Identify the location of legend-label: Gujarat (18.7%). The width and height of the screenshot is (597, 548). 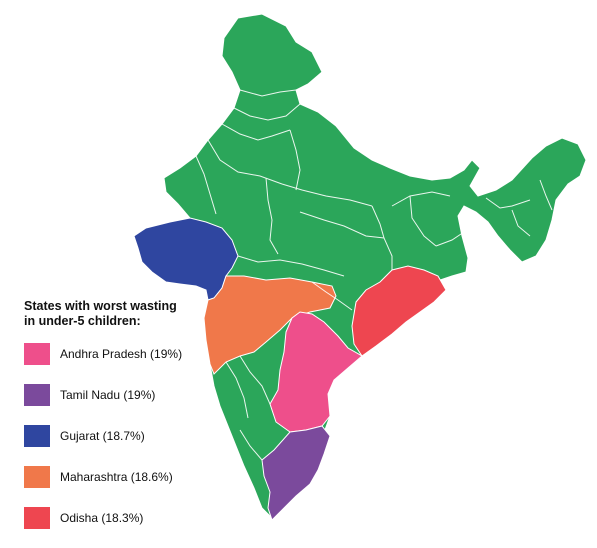
(102, 436).